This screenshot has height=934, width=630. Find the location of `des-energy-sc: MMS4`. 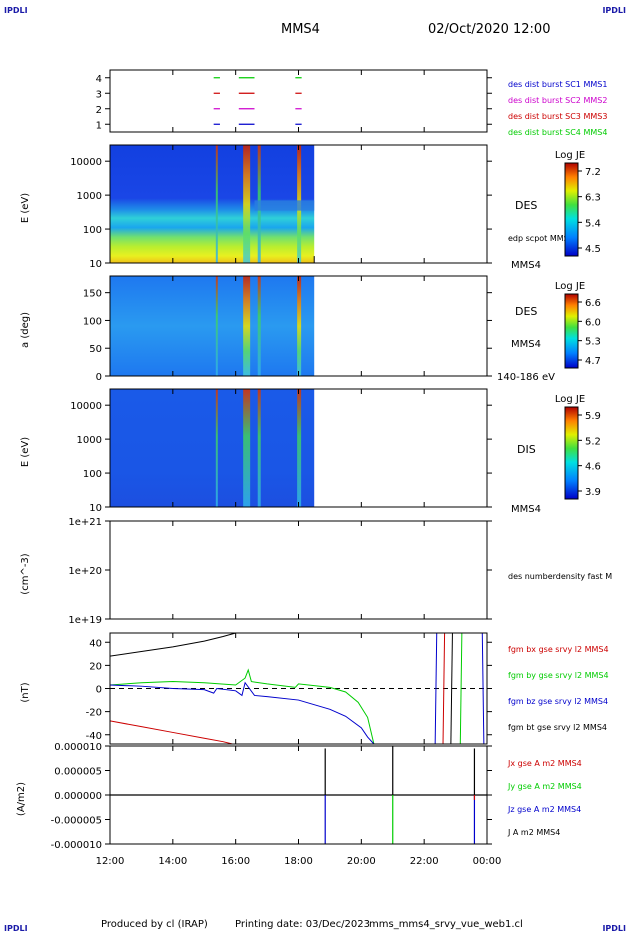

des-energy-sc: MMS4 is located at coordinates (526, 265).